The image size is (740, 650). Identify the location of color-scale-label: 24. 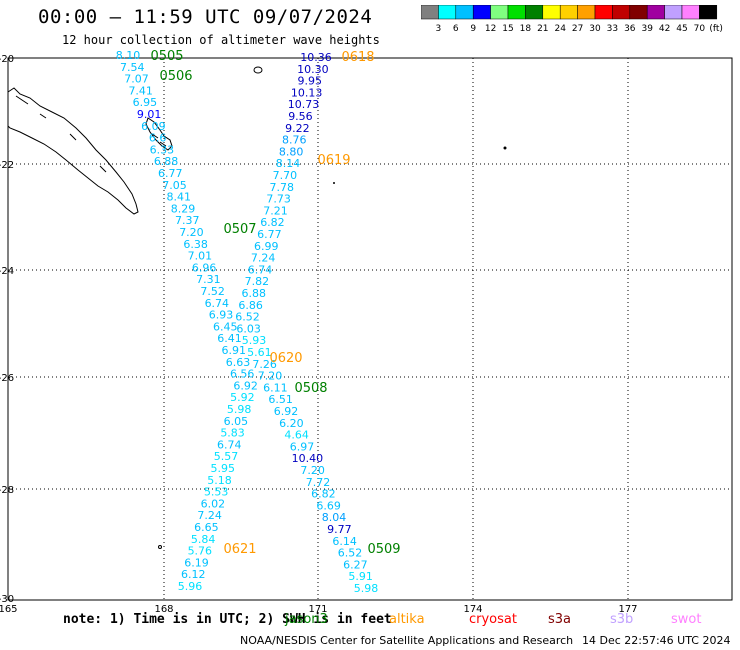
(560, 29).